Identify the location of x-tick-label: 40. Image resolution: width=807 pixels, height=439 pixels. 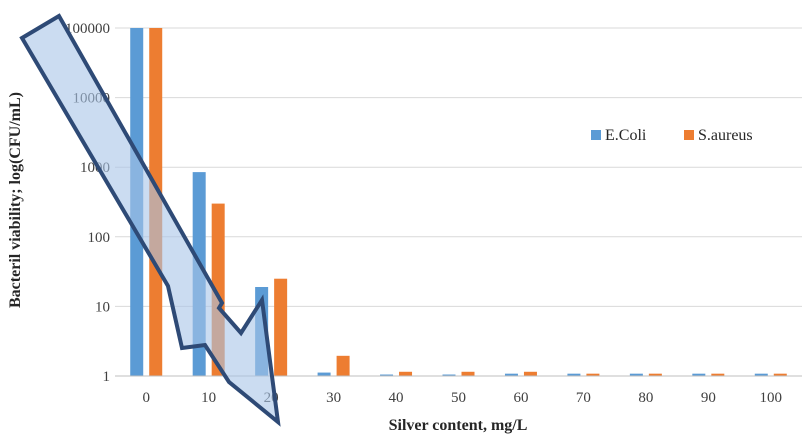
(396, 398).